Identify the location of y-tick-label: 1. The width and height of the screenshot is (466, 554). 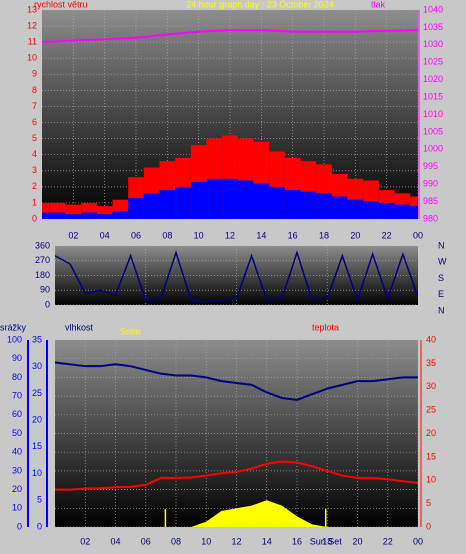
(34, 202).